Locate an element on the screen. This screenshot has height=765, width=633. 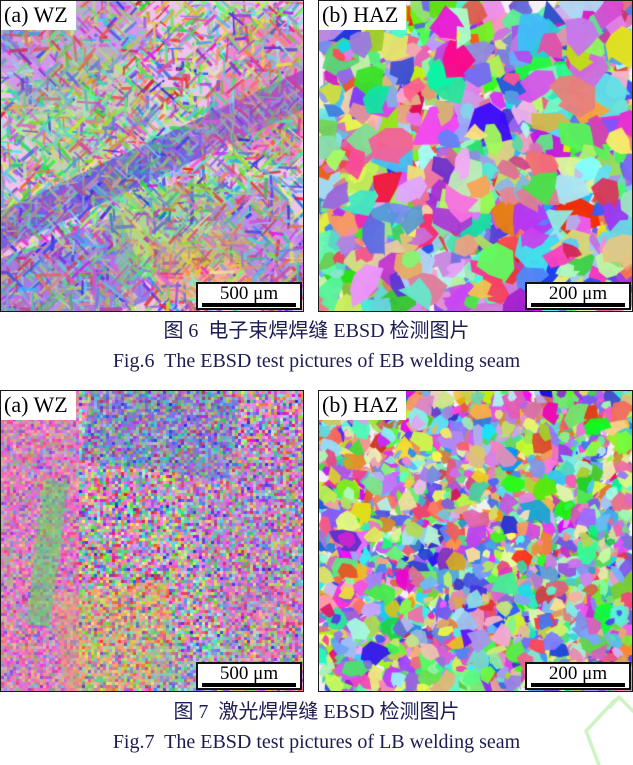
fig7-wz-label: (a) WZ is located at coordinates (38, 405).